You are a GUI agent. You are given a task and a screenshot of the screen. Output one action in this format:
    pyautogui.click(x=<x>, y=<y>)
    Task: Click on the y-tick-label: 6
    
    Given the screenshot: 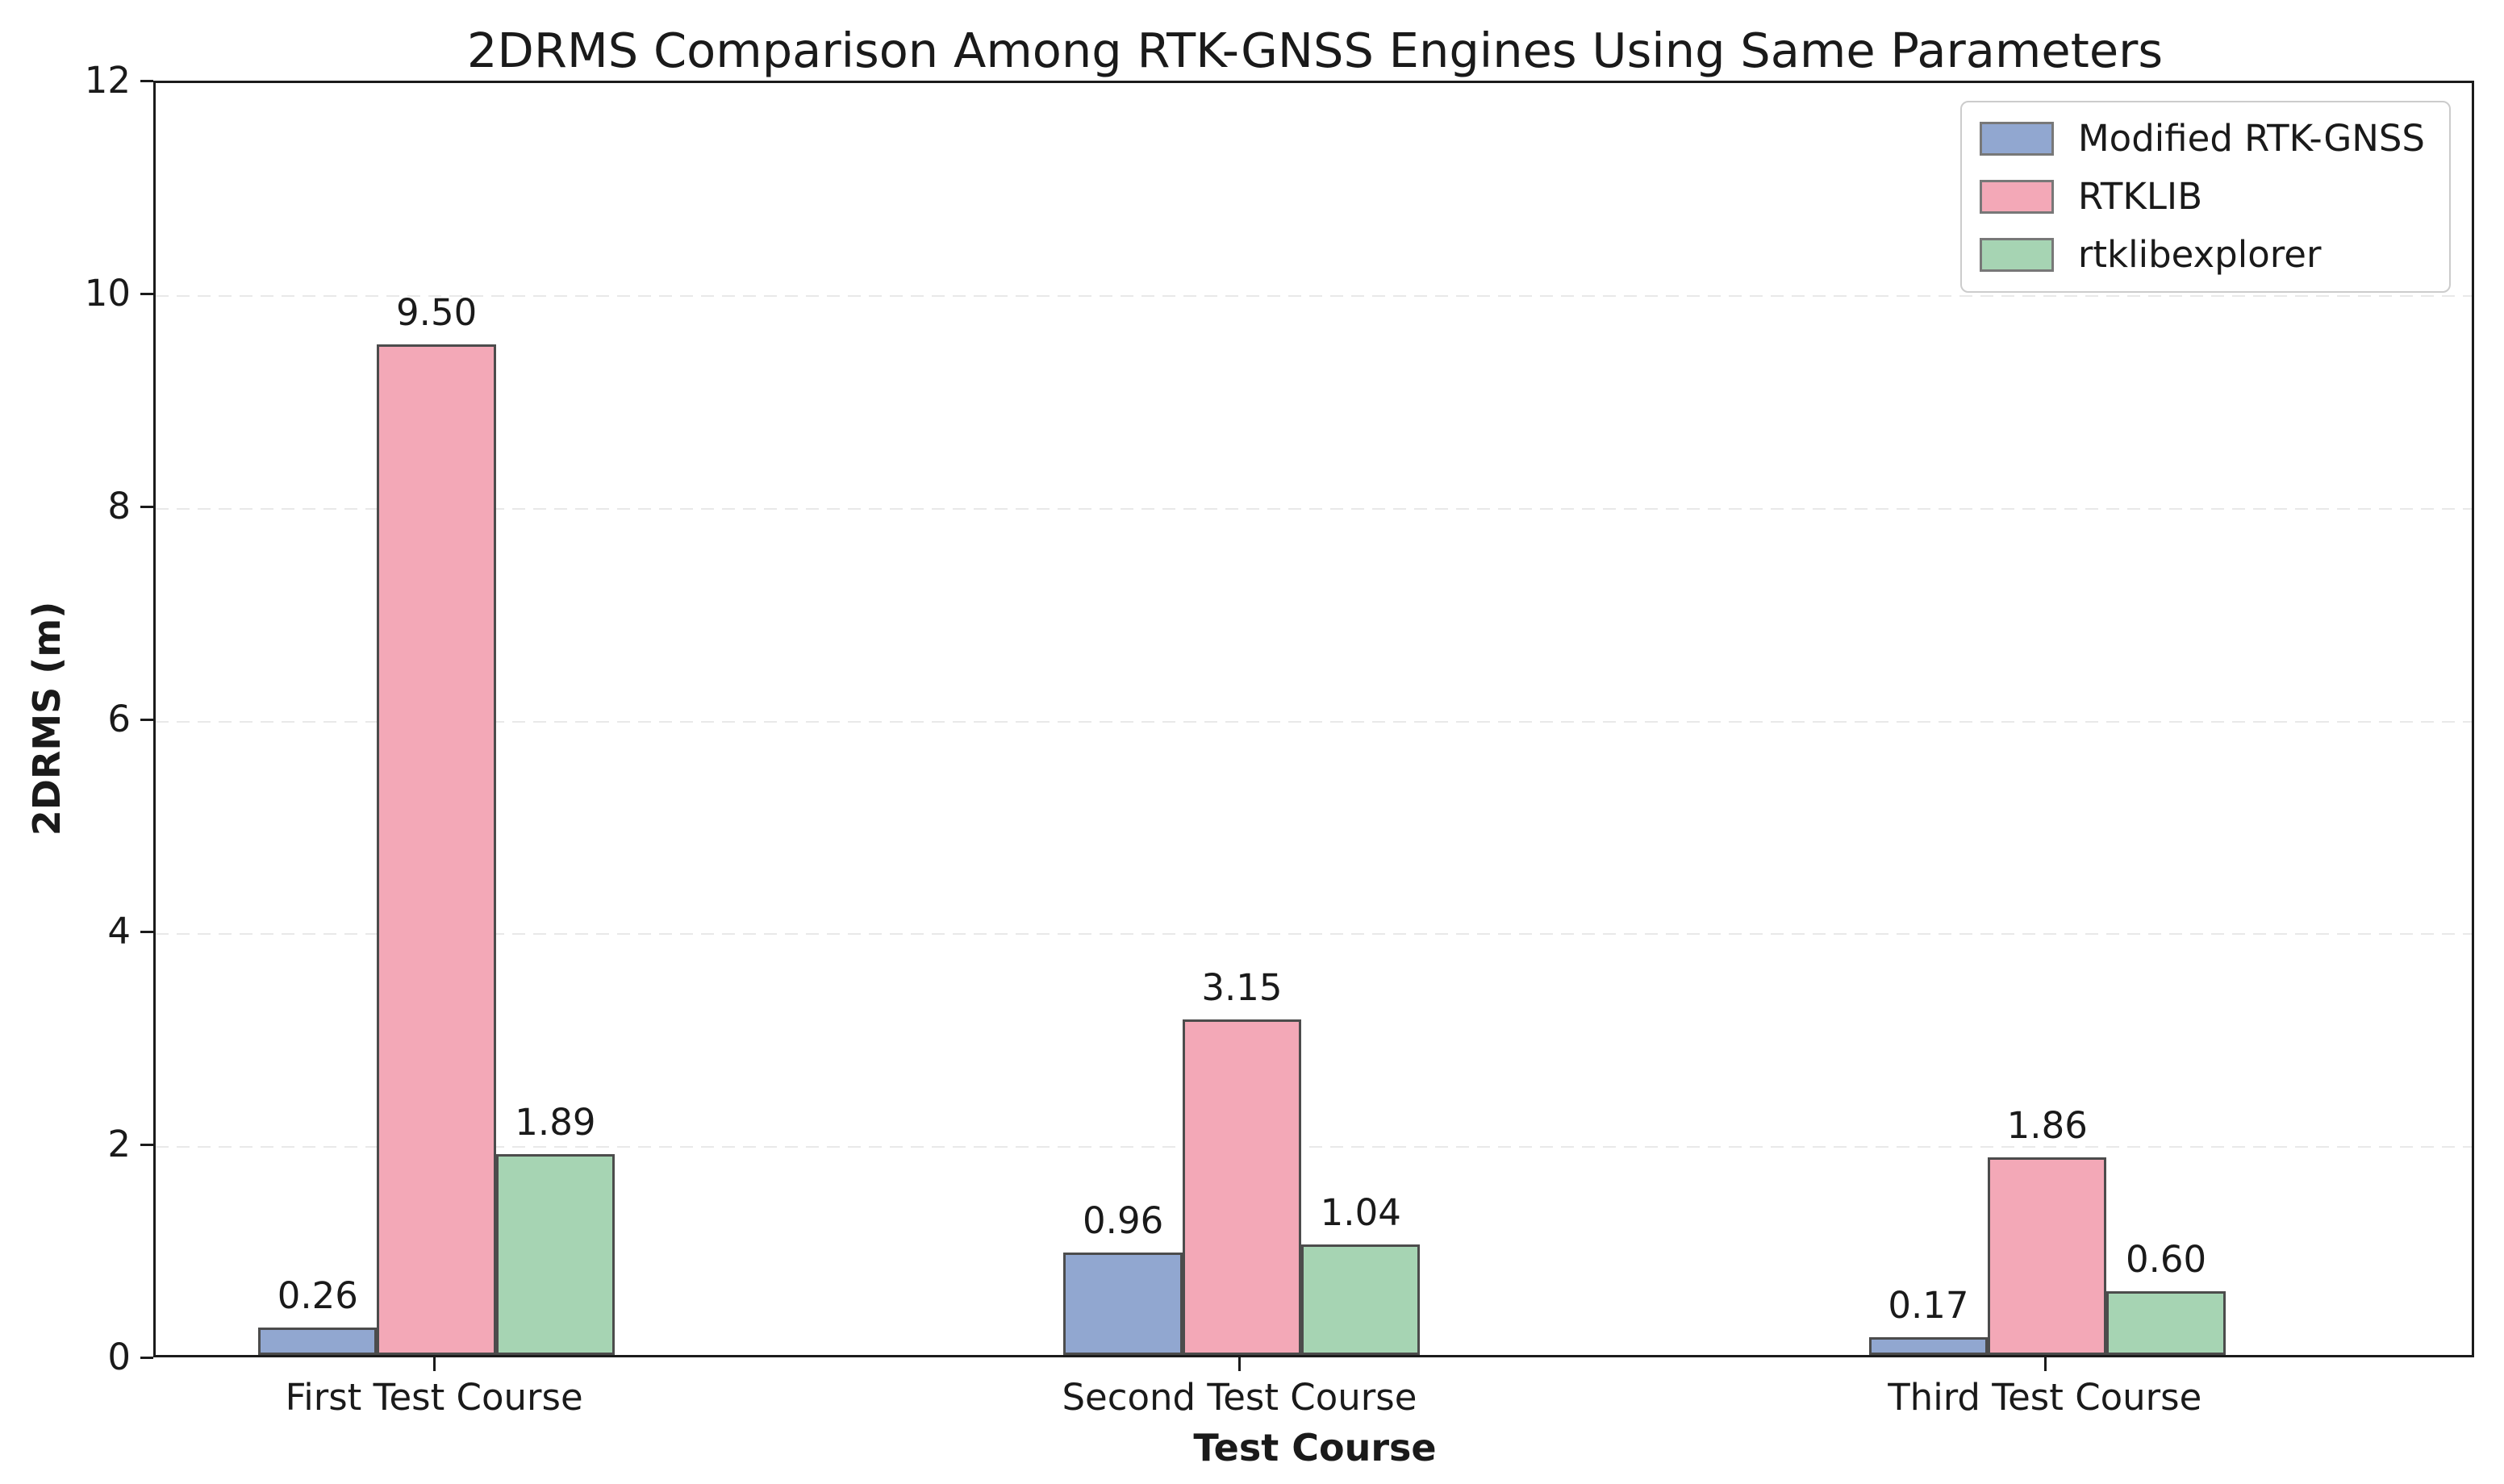 What is the action you would take?
    pyautogui.click(x=119, y=718)
    